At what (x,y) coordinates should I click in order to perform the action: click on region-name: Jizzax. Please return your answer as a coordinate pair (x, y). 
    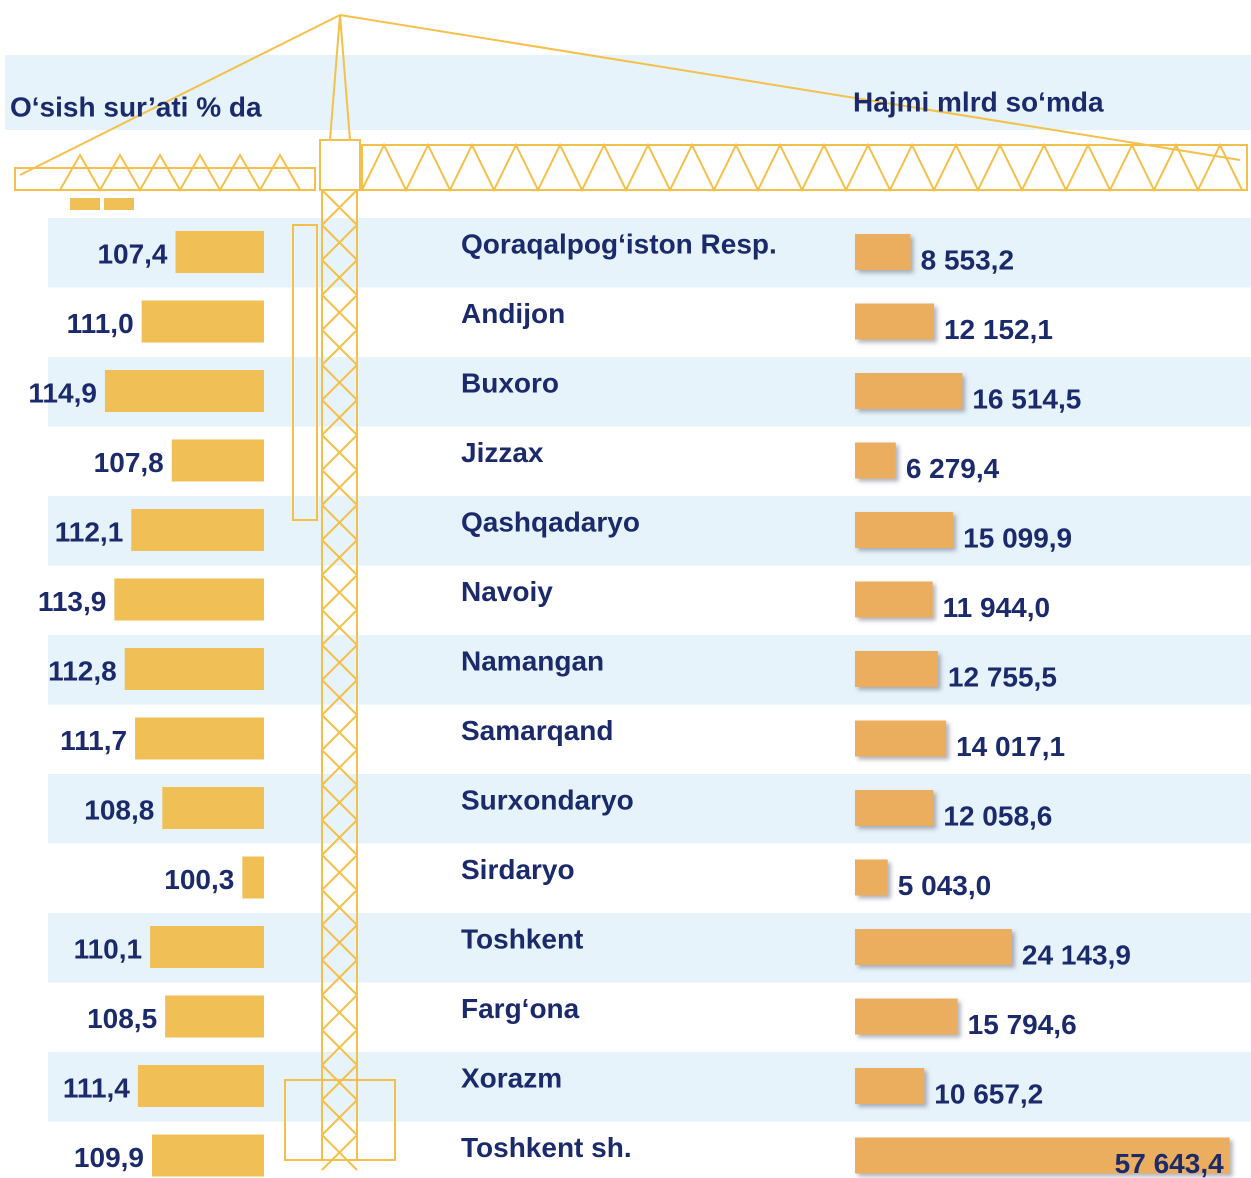
    Looking at the image, I should click on (502, 452).